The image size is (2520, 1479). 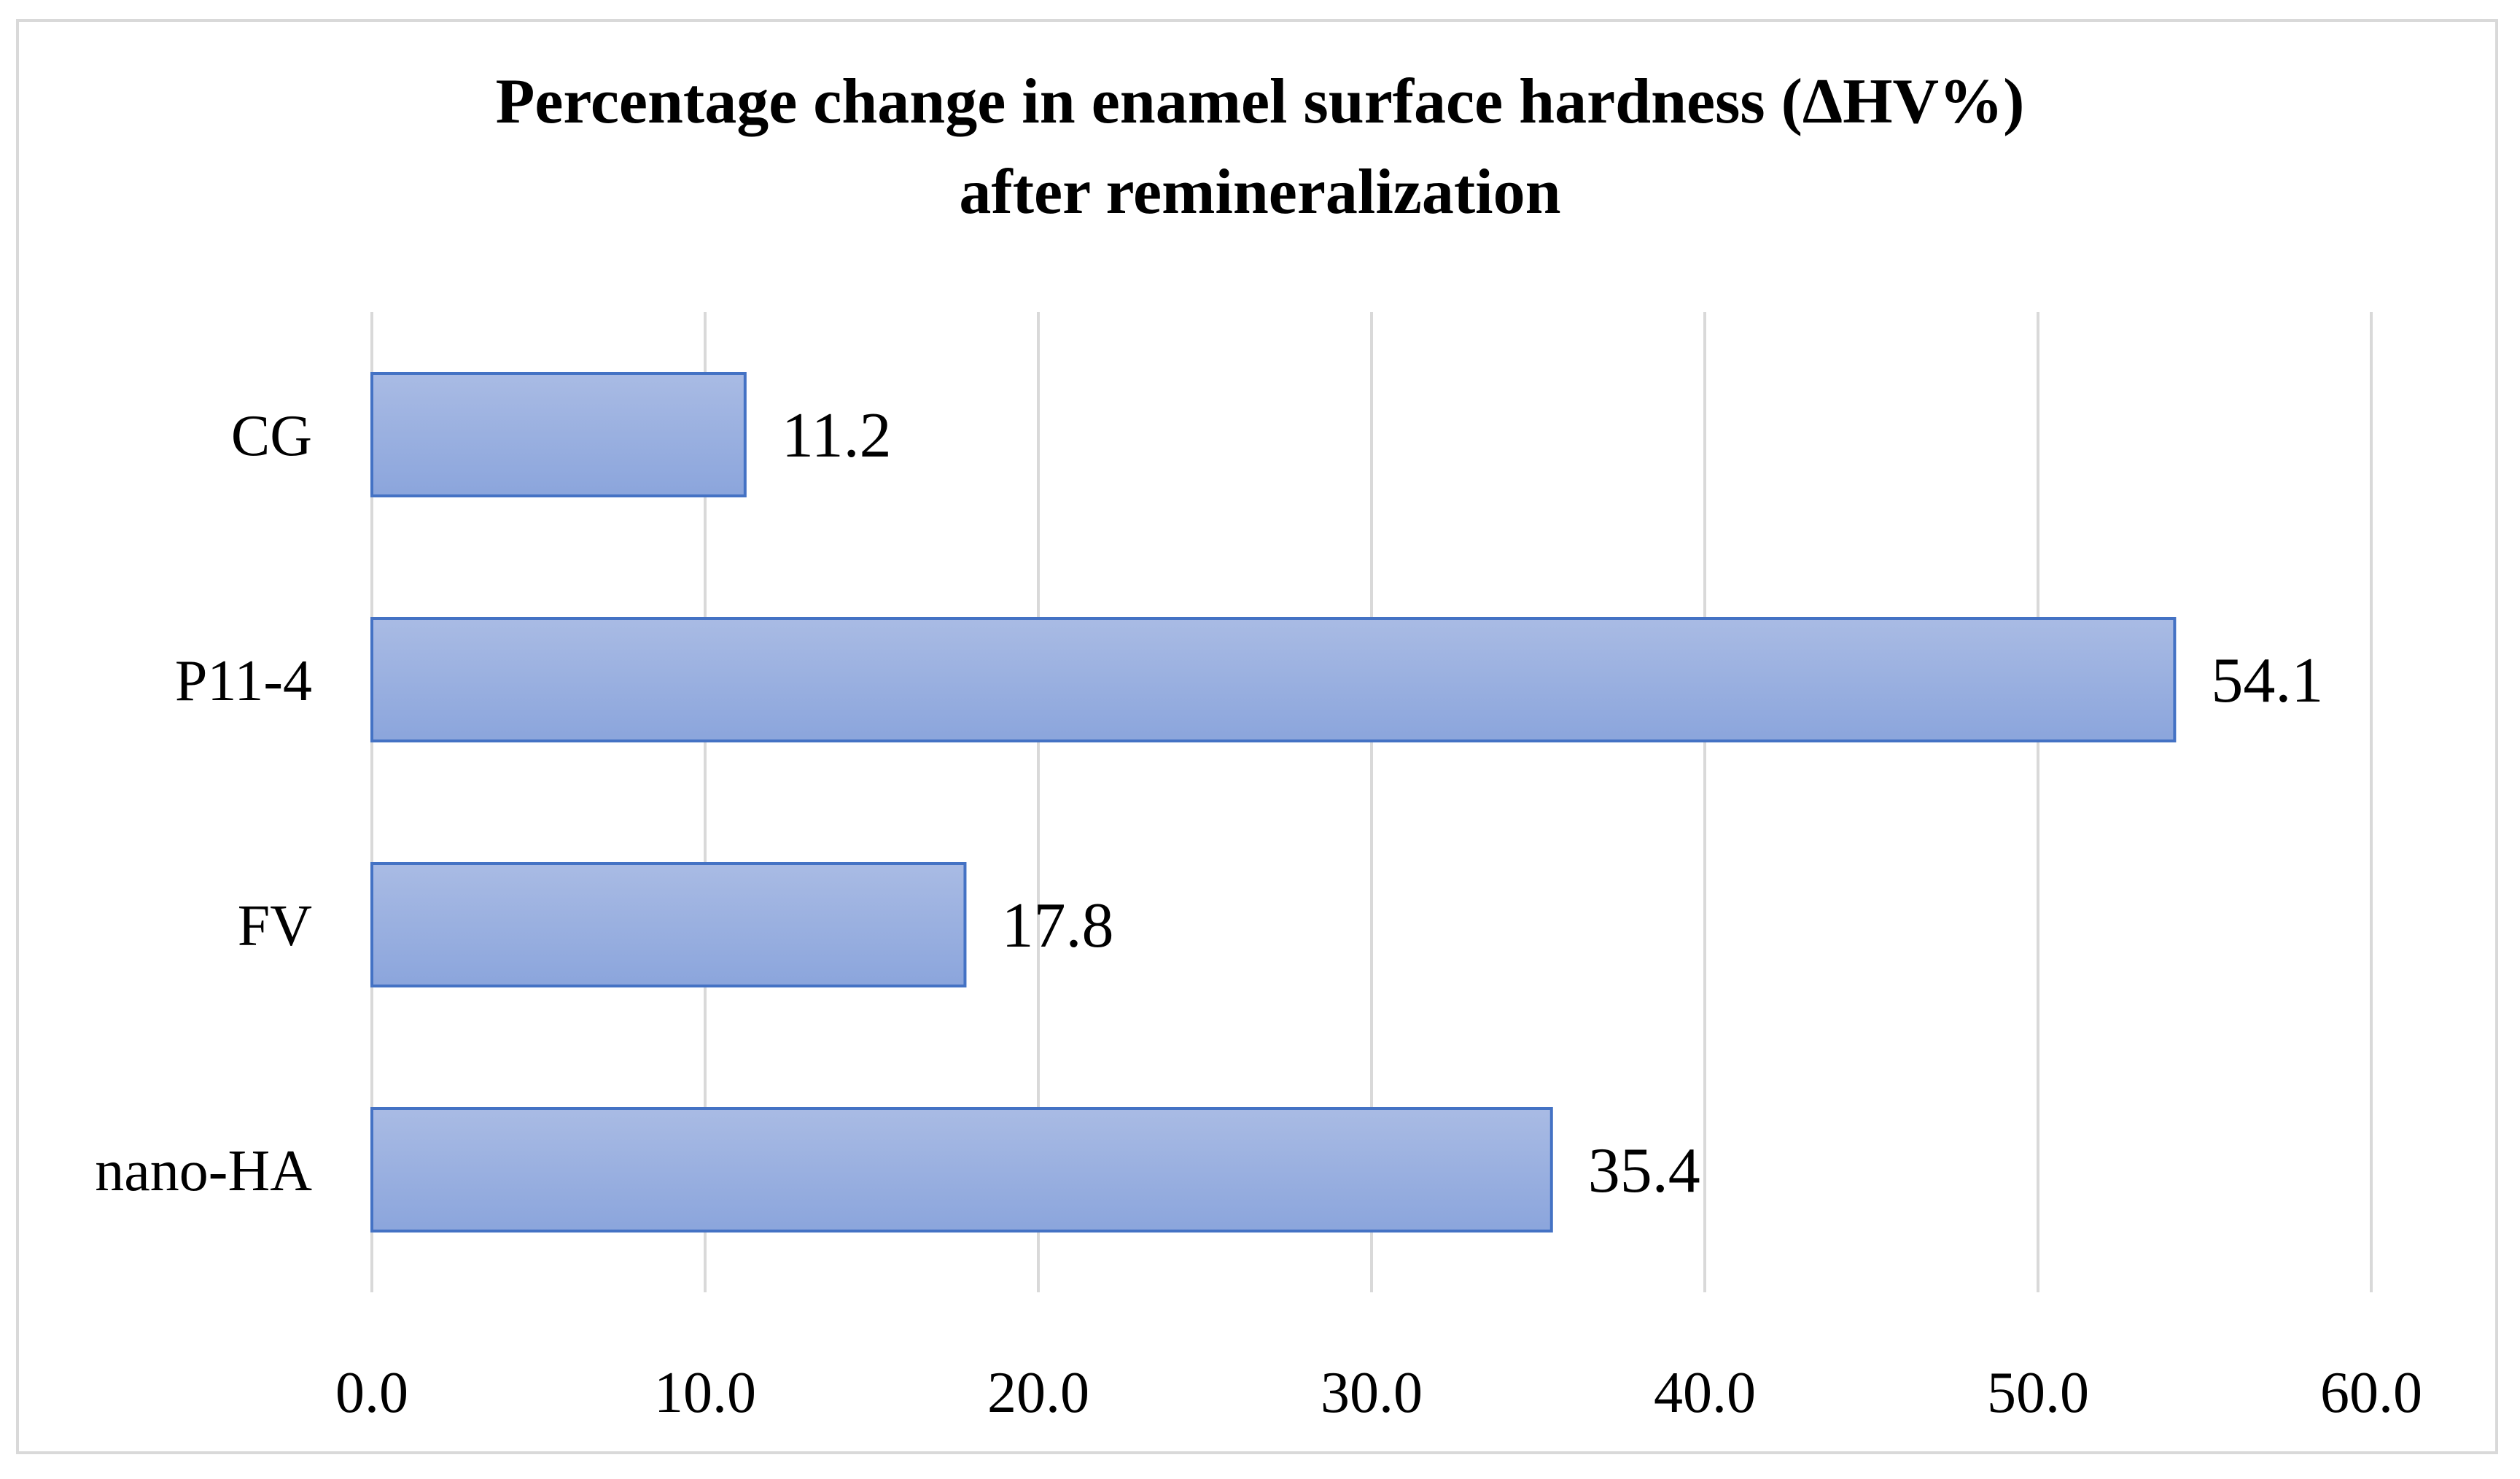 I want to click on x-tick-label-0: 0.0, so click(x=371, y=1393).